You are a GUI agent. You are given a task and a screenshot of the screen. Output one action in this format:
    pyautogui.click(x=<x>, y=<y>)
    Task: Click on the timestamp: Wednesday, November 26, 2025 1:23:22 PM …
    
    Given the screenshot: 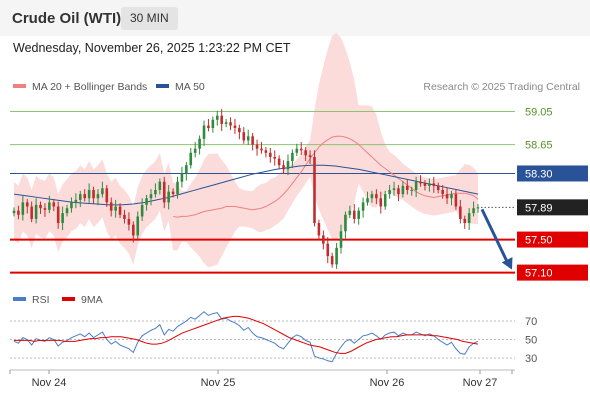 What is the action you would take?
    pyautogui.click(x=152, y=48)
    